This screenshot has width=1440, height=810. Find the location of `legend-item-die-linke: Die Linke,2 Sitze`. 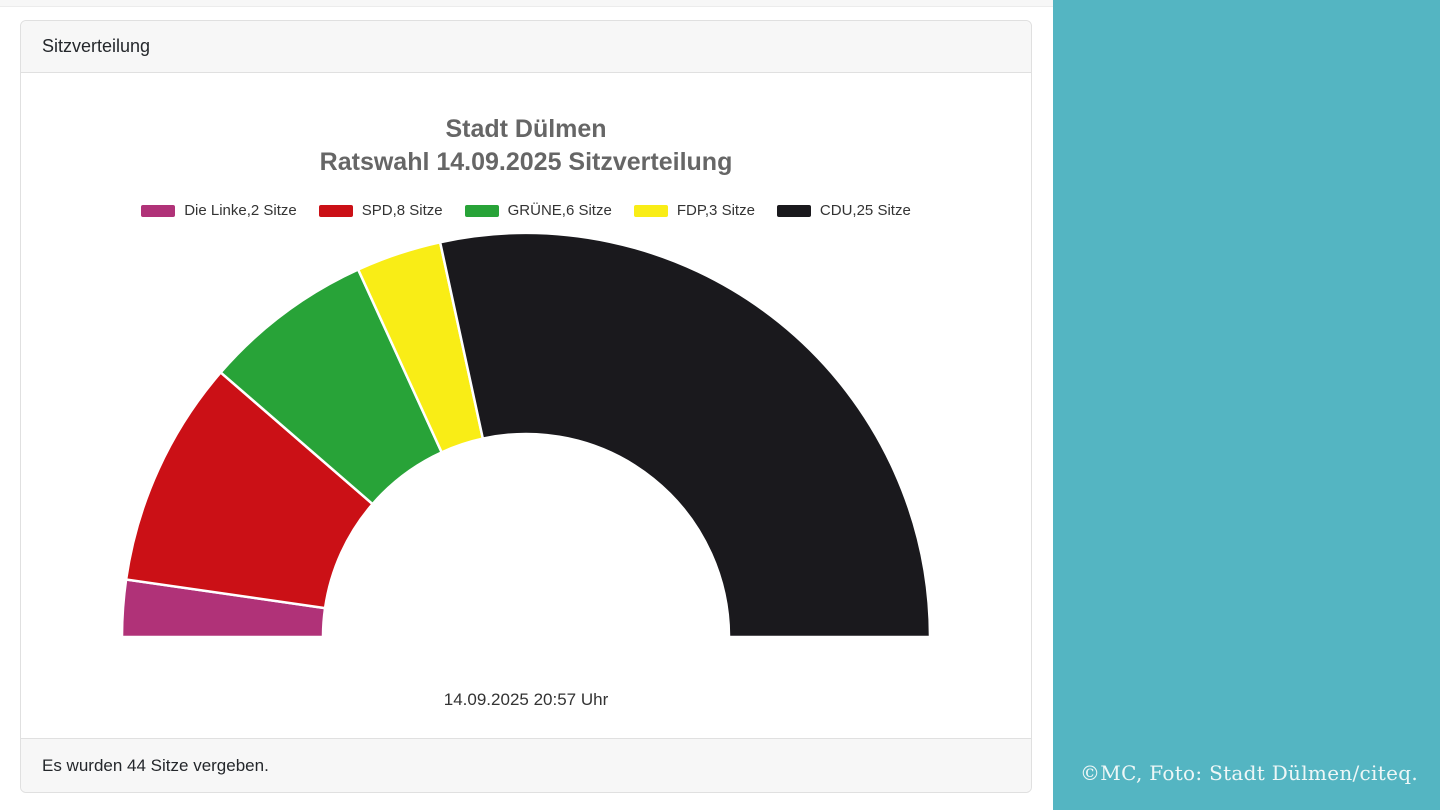

legend-item-die-linke: Die Linke,2 Sitze is located at coordinates (219, 210).